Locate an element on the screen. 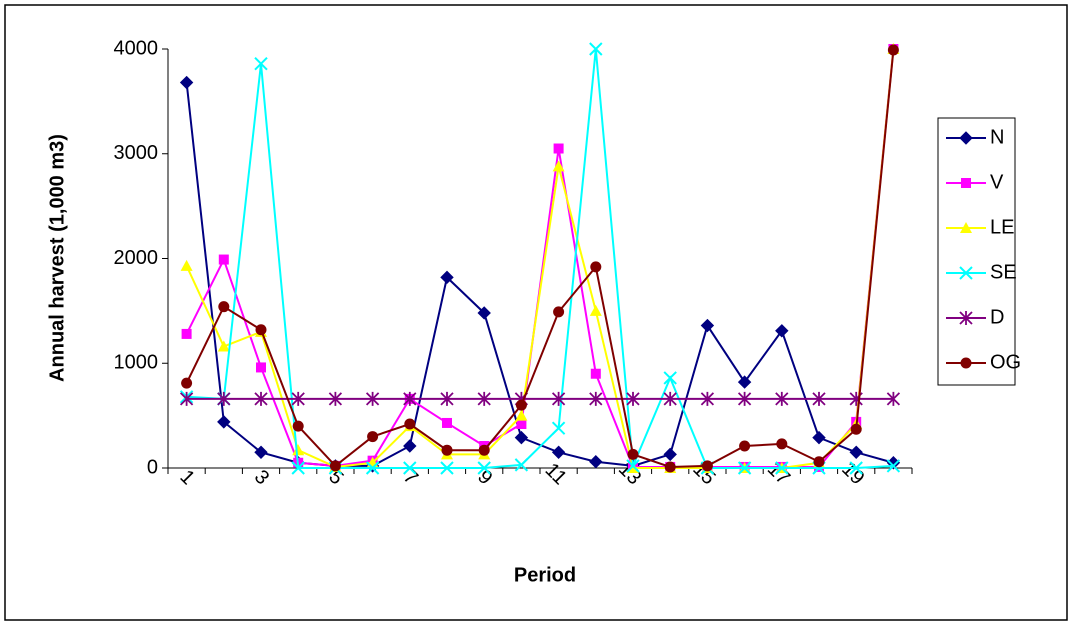 This screenshot has height=631, width=1073. y-tick-label: 1000 is located at coordinates (136, 363).